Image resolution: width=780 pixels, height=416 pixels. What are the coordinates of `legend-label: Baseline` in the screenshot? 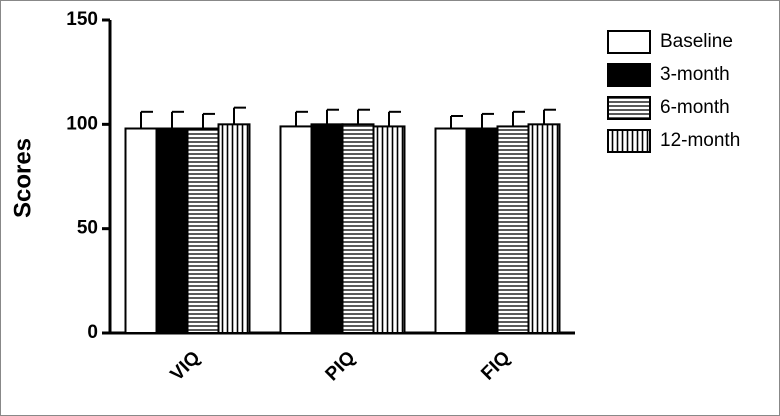 It's located at (696, 41).